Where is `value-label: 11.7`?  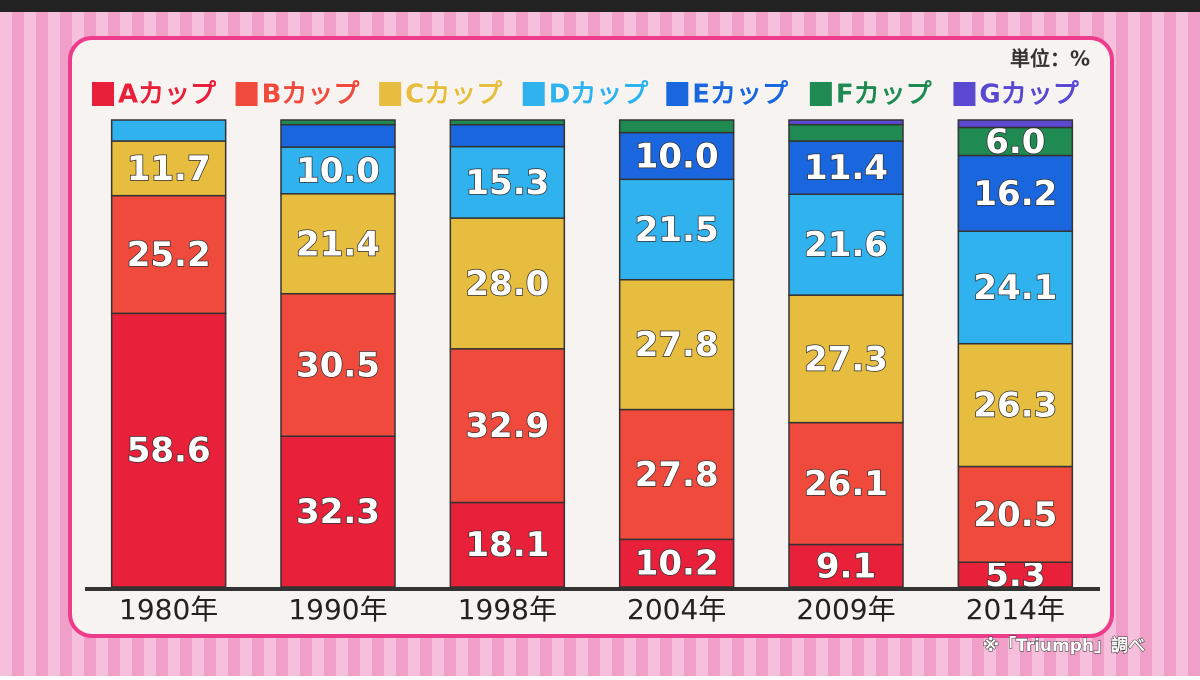 value-label: 11.7 is located at coordinates (169, 169).